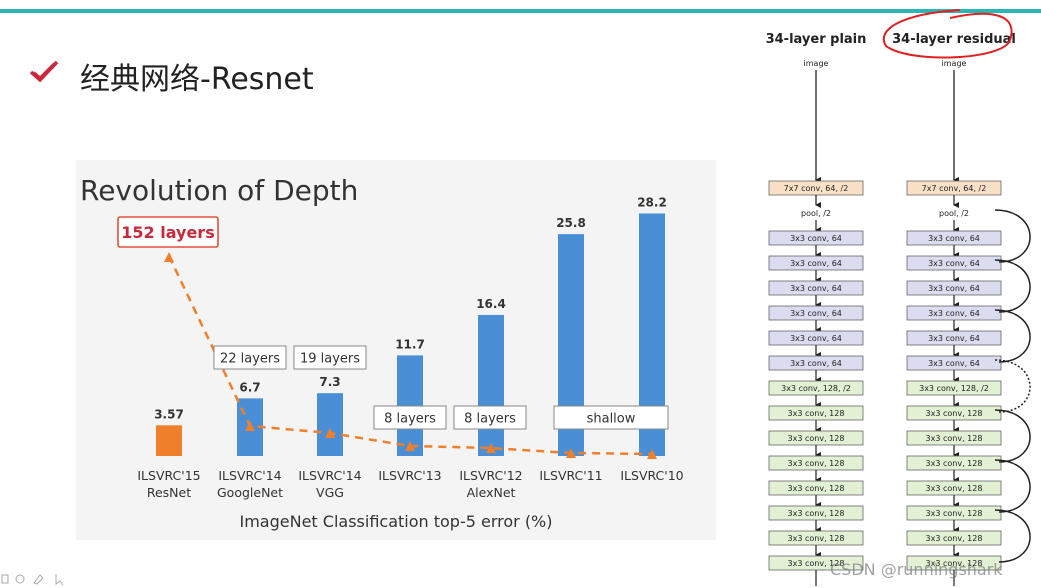 The width and height of the screenshot is (1041, 588). What do you see at coordinates (816, 538) in the screenshot?
I see `arch-layer-0-14: 3x3 conv, 128` at bounding box center [816, 538].